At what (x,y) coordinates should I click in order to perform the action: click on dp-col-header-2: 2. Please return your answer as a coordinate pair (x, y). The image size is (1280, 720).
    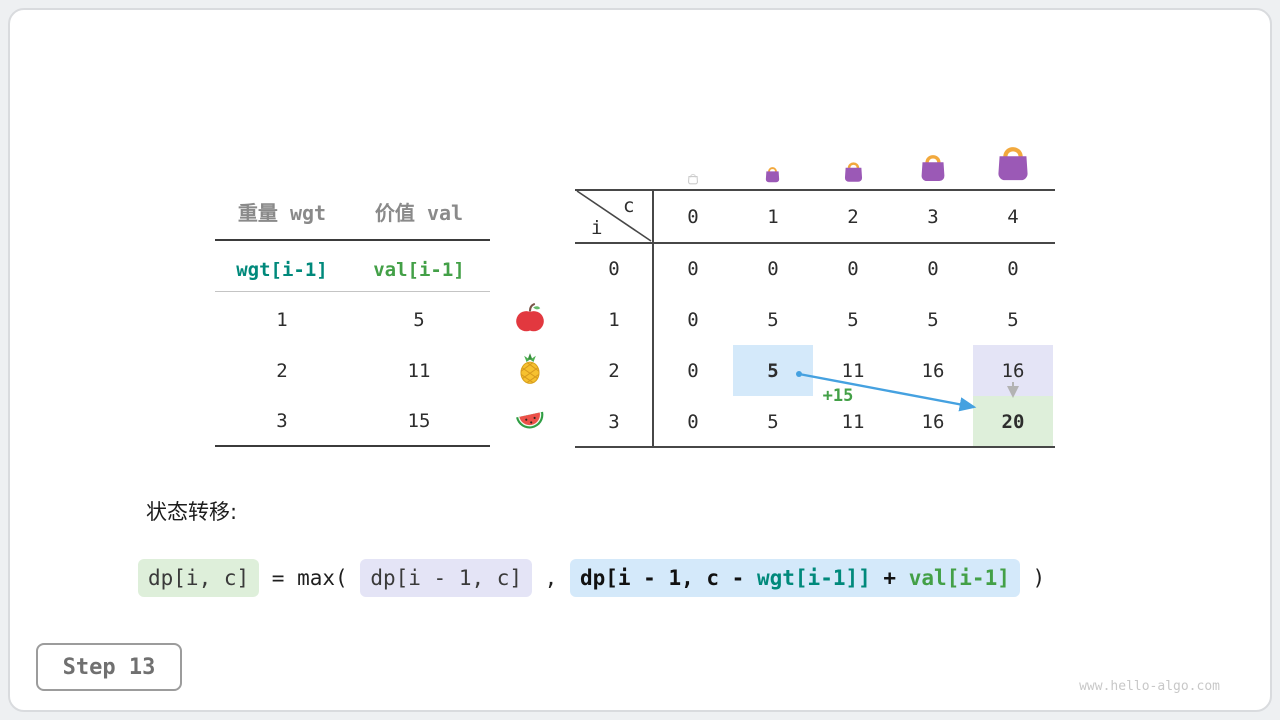
    Looking at the image, I should click on (853, 216).